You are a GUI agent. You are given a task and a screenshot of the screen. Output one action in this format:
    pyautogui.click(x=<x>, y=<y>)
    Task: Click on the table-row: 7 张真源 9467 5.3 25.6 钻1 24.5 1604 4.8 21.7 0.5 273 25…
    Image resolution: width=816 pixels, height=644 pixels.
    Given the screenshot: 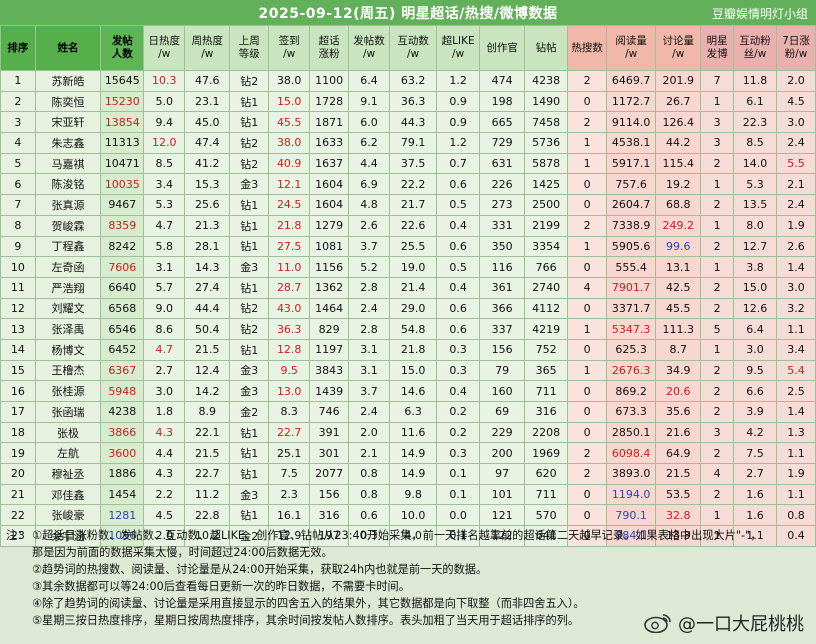 What is the action you would take?
    pyautogui.click(x=408, y=205)
    